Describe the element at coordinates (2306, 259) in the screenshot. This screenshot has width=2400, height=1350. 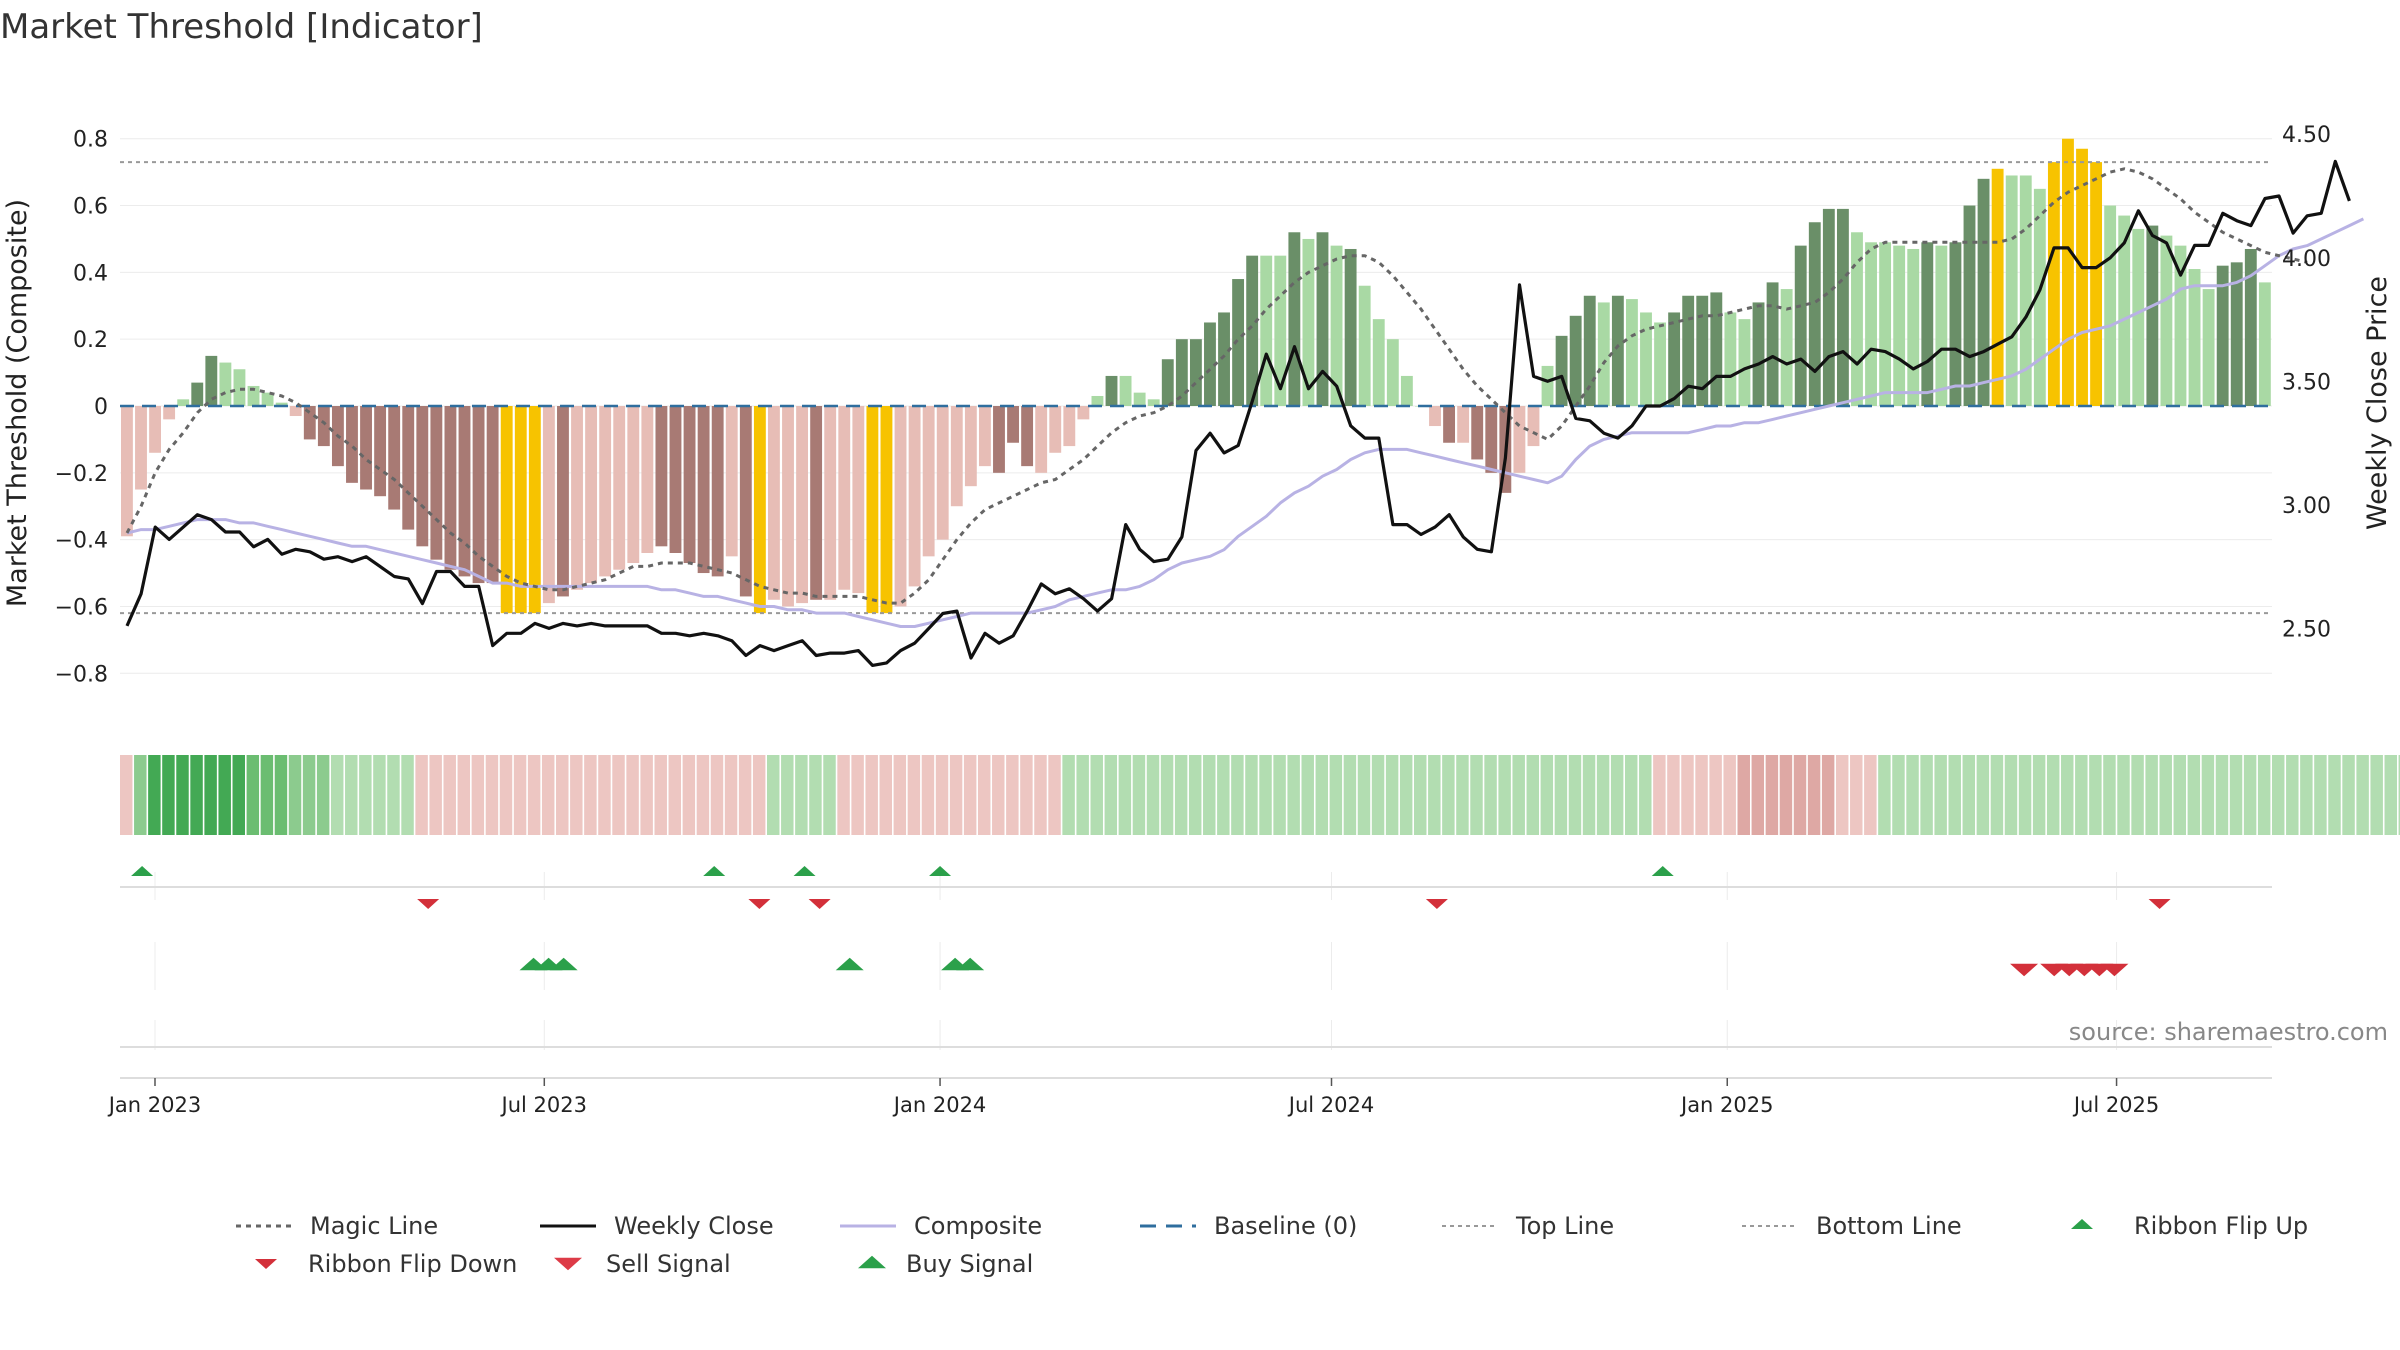
I see `right-y-tick-label: 4.00` at that location.